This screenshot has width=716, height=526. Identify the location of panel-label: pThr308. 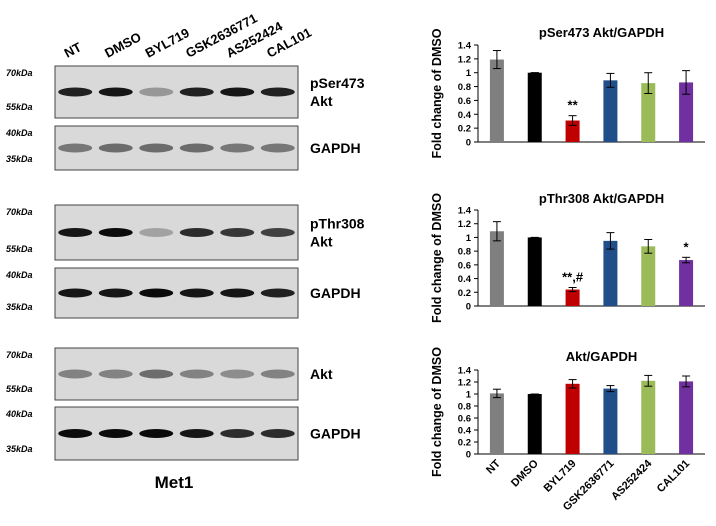
(337, 224).